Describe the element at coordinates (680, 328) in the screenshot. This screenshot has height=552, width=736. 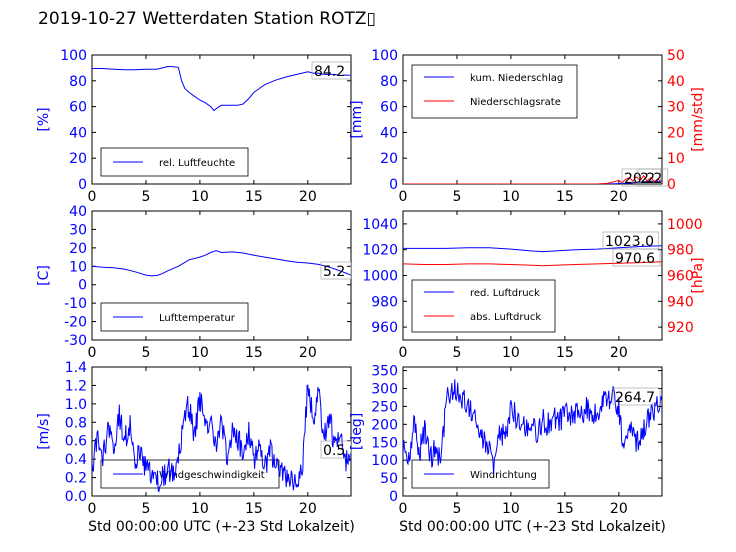
I see `y2-tick-label: 920` at that location.